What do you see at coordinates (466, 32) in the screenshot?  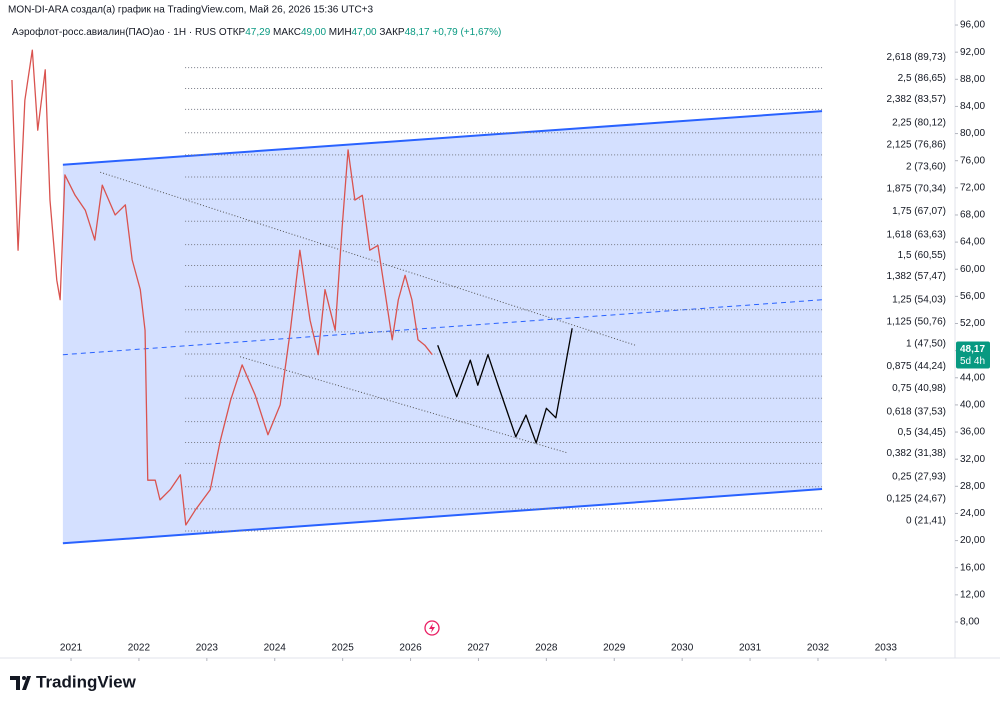 I see `change: +0,79 (+1,67%)` at bounding box center [466, 32].